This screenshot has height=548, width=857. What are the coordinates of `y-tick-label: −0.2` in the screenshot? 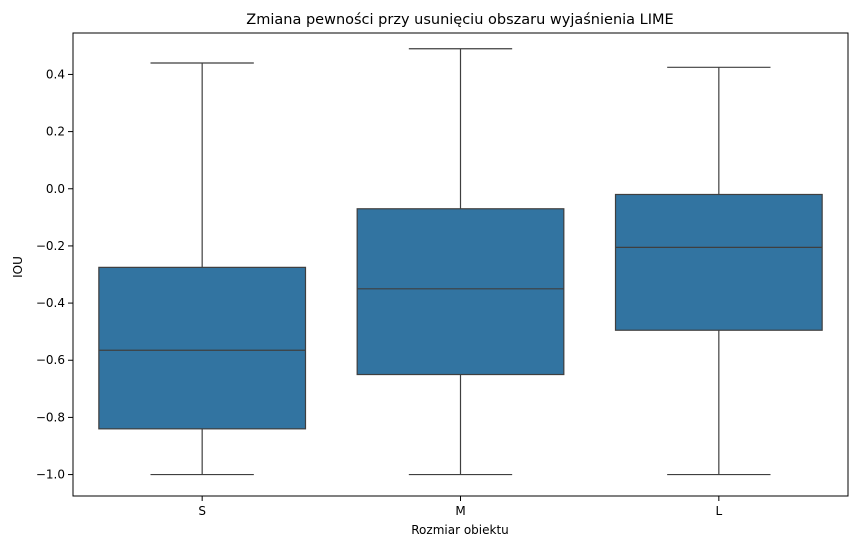 It's located at (50, 246).